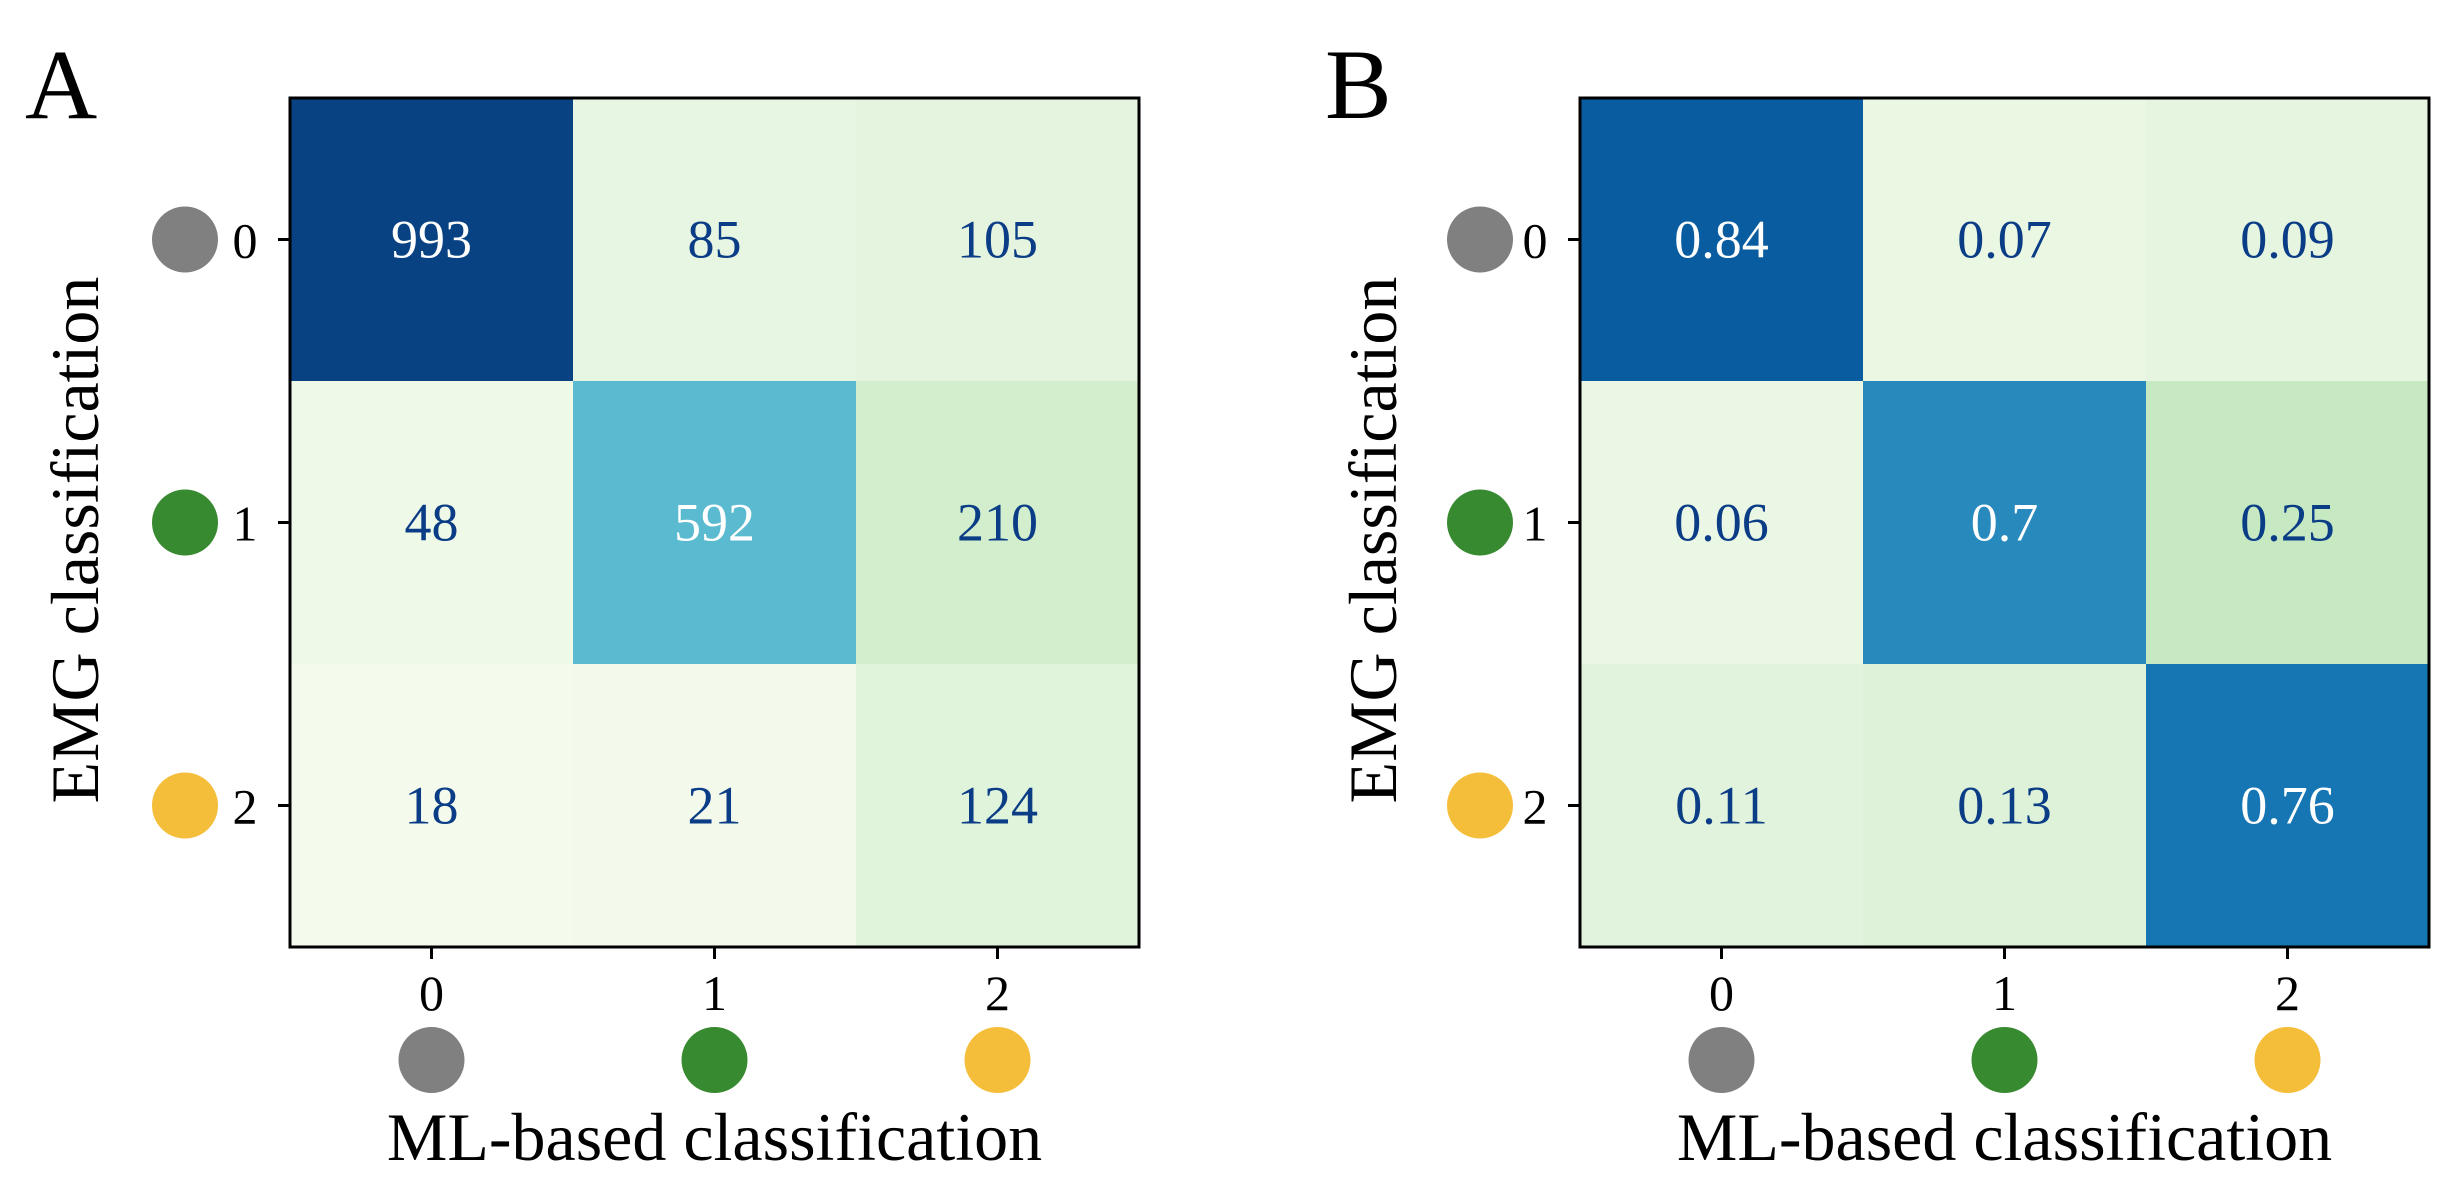  Describe the element at coordinates (1358, 84) in the screenshot. I see `panel-letter: B` at that location.